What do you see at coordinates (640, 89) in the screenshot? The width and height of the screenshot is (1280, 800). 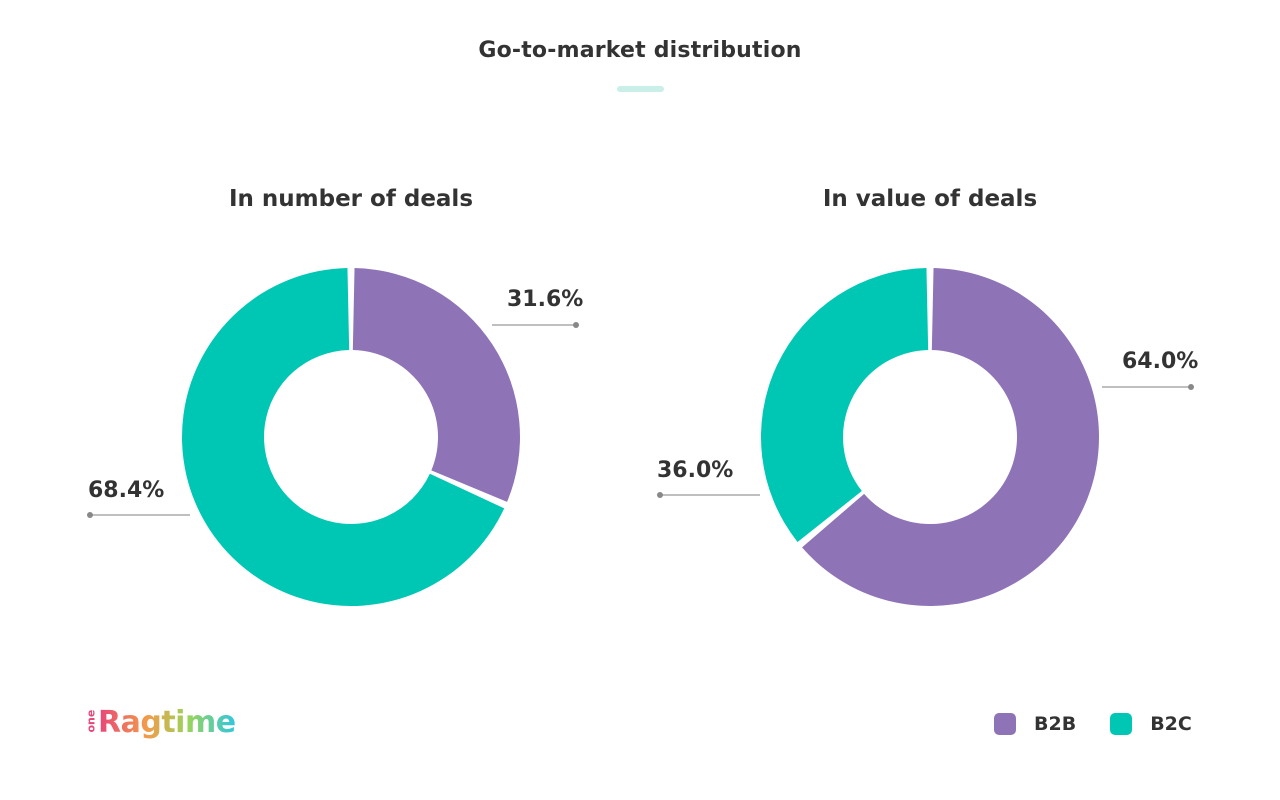 I see `title-underline` at bounding box center [640, 89].